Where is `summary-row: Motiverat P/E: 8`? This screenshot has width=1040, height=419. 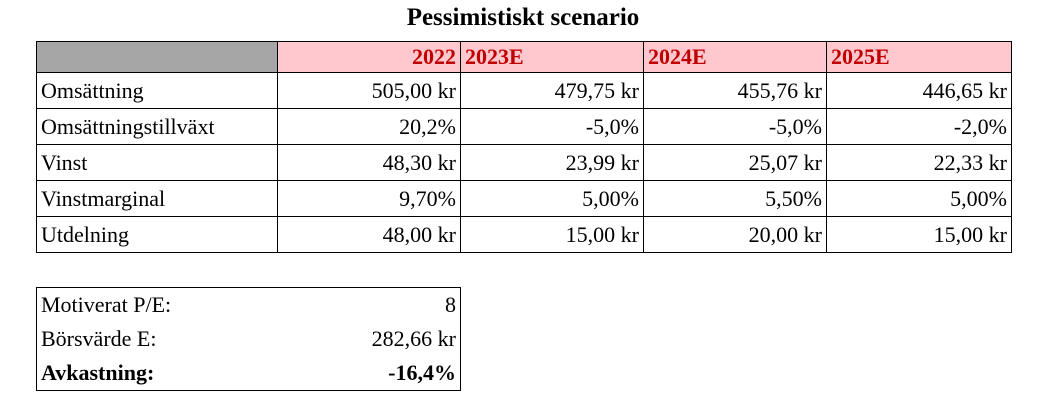
summary-row: Motiverat P/E: 8 is located at coordinates (249, 305).